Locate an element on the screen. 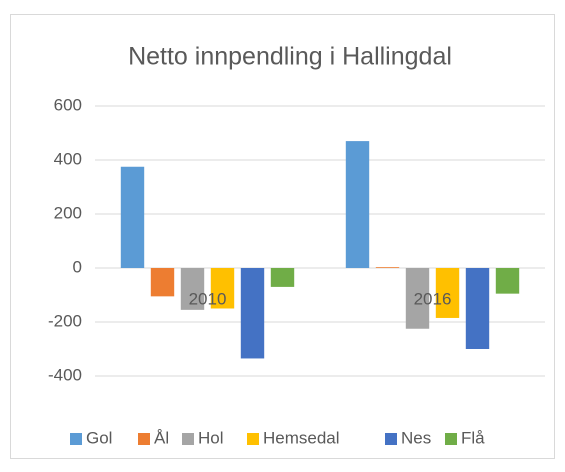 The image size is (565, 472). legend-label: Nes is located at coordinates (416, 437).